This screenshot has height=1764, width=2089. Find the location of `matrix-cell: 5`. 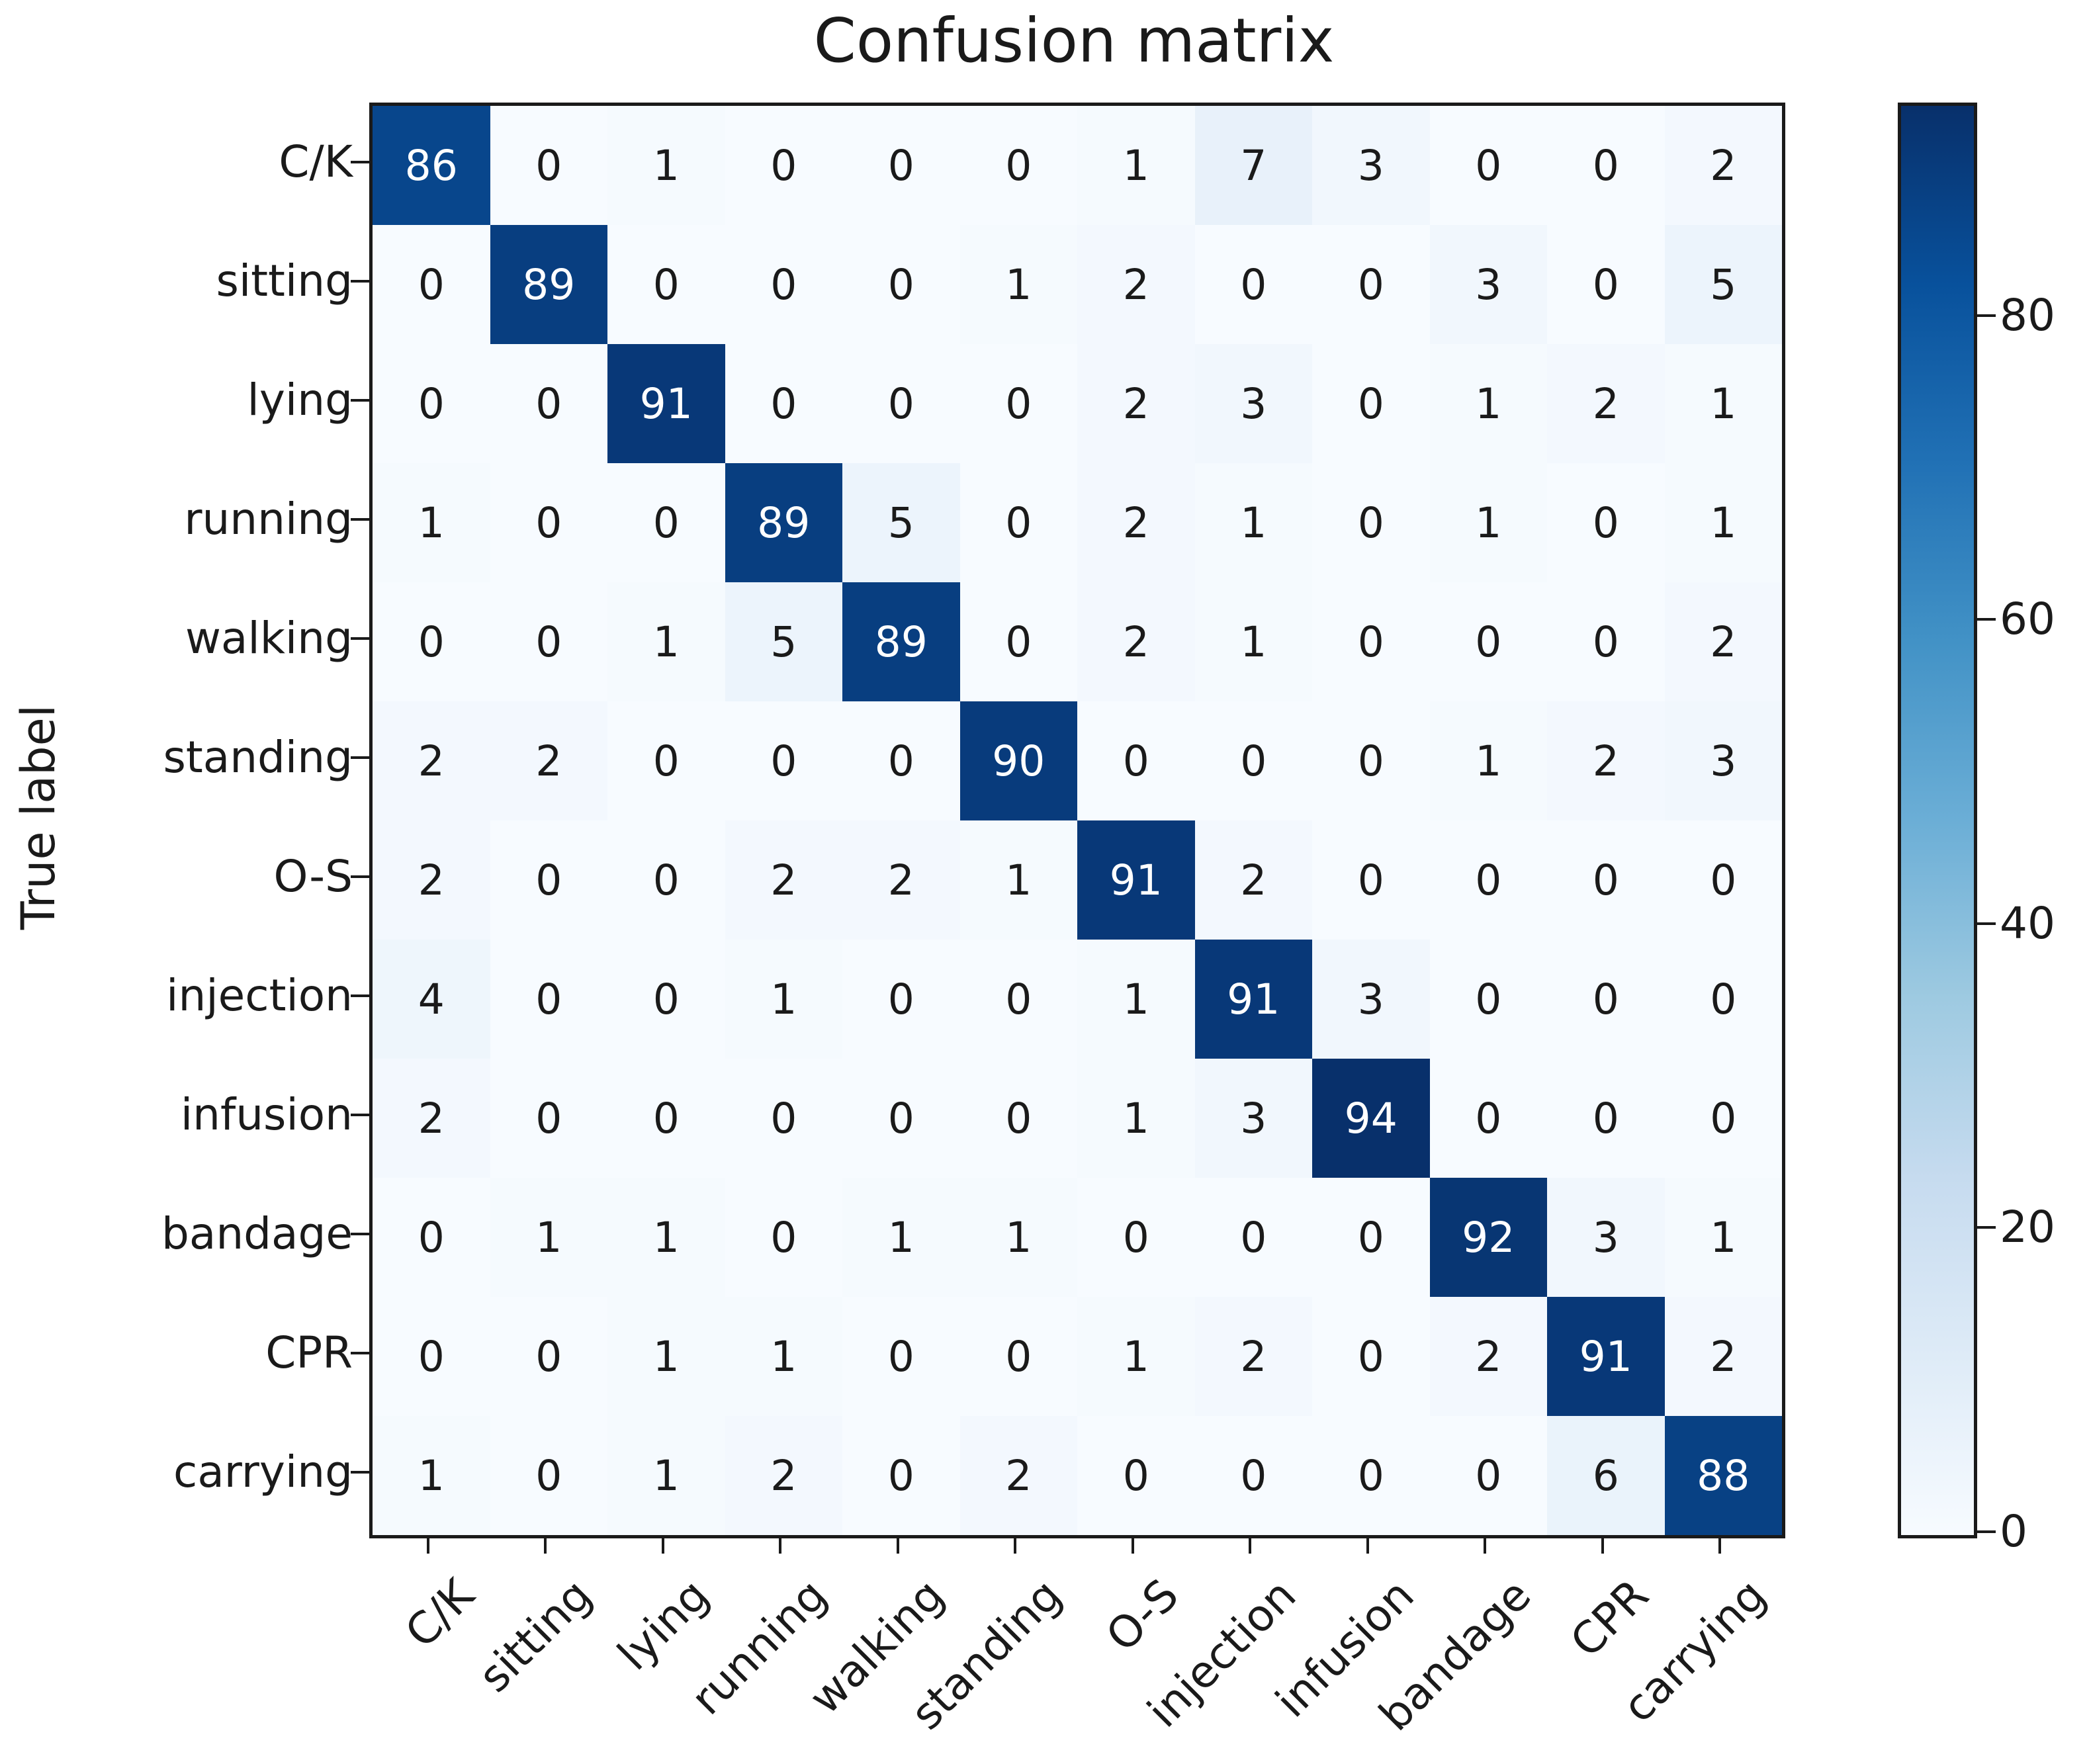

matrix-cell: 5 is located at coordinates (1723, 284).